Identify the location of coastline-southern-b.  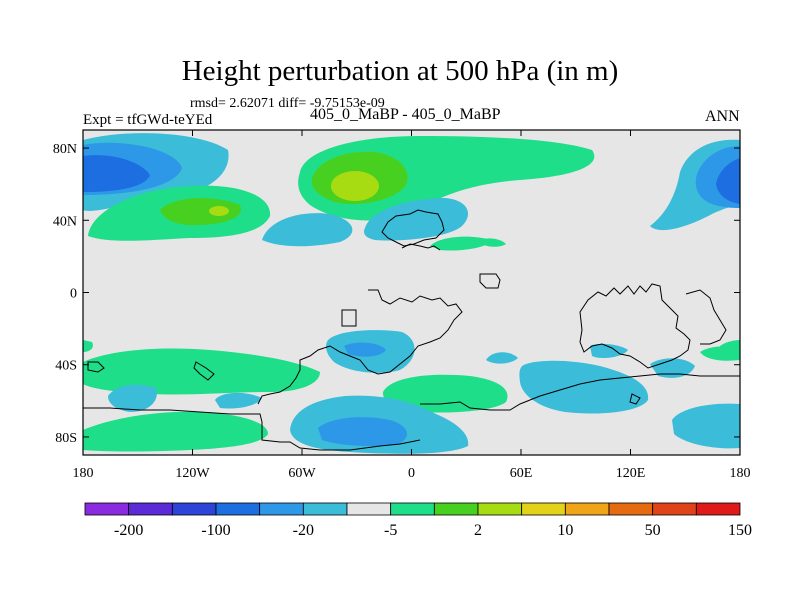
(580, 392).